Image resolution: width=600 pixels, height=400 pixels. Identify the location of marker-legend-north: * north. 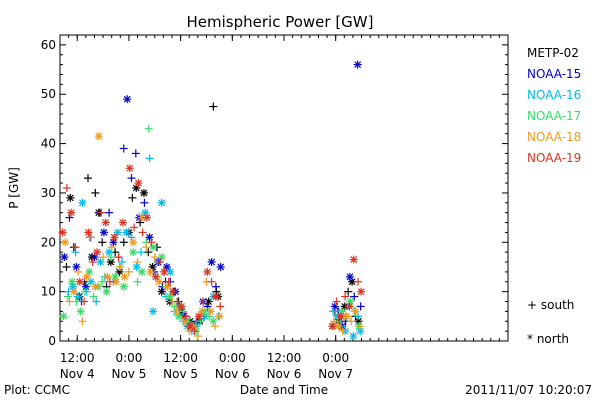
(548, 339).